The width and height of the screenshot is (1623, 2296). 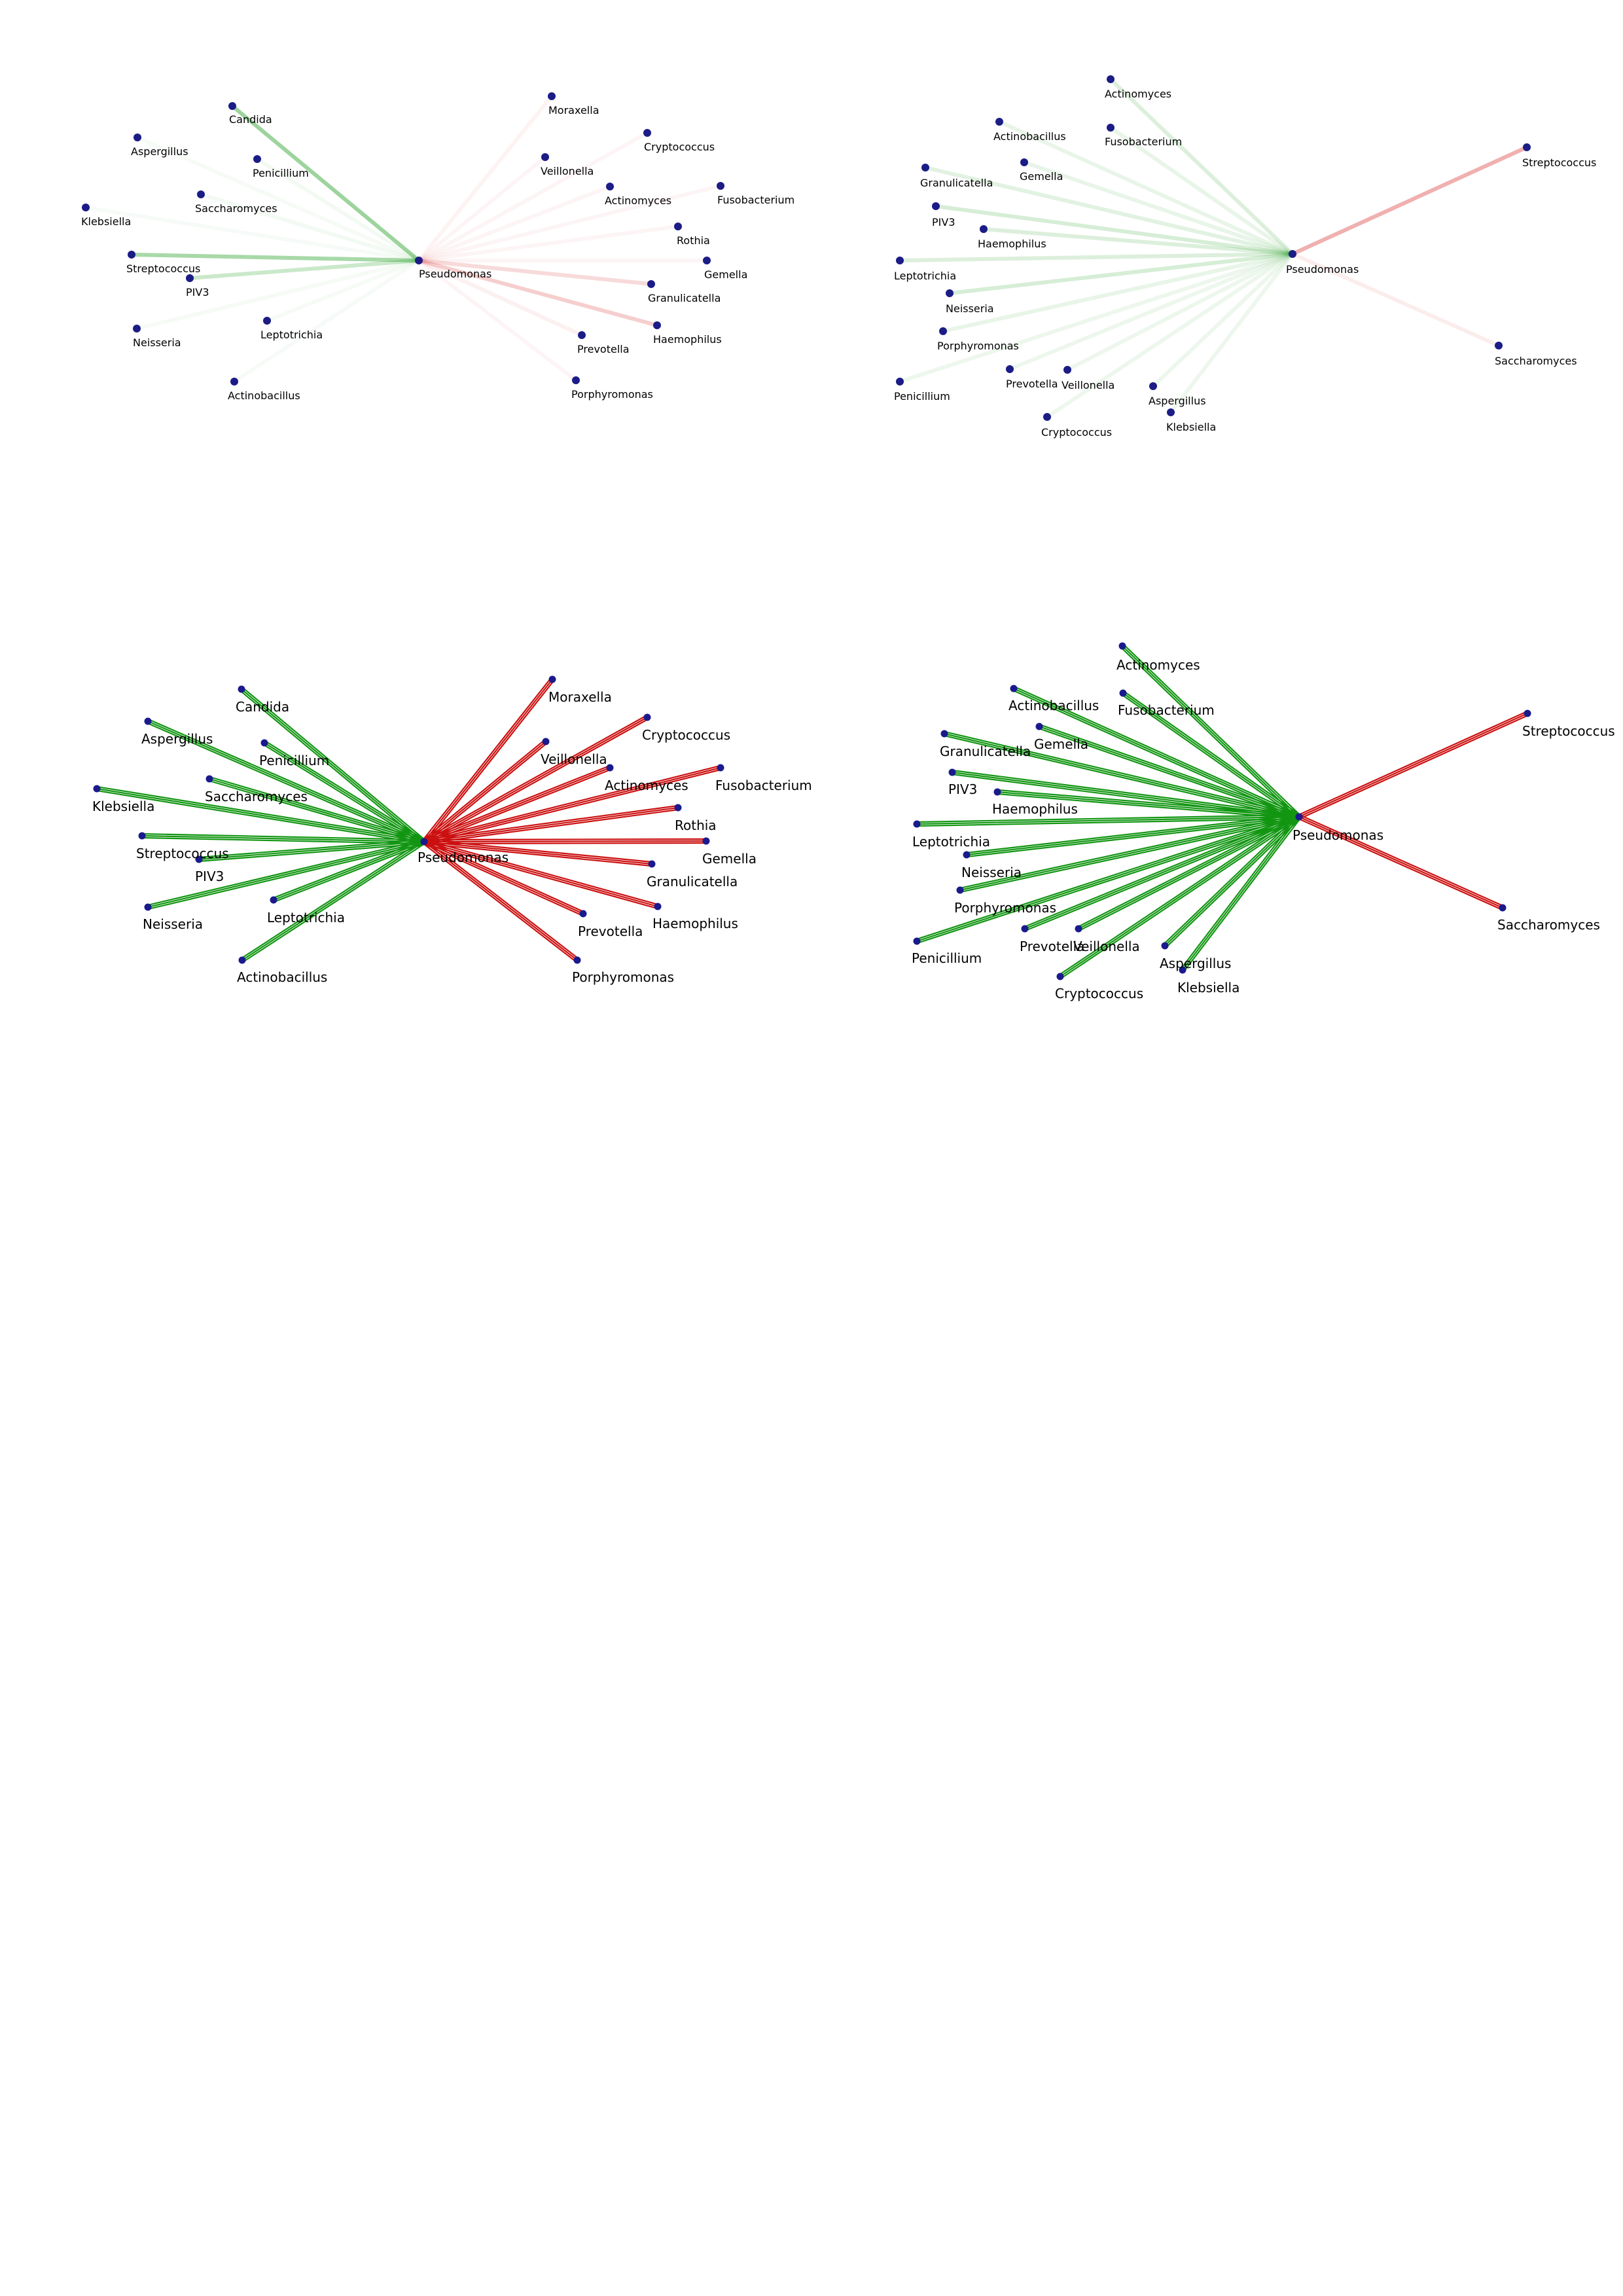 I want to click on node-label-klebsiella: Klebsiella, so click(x=1208, y=988).